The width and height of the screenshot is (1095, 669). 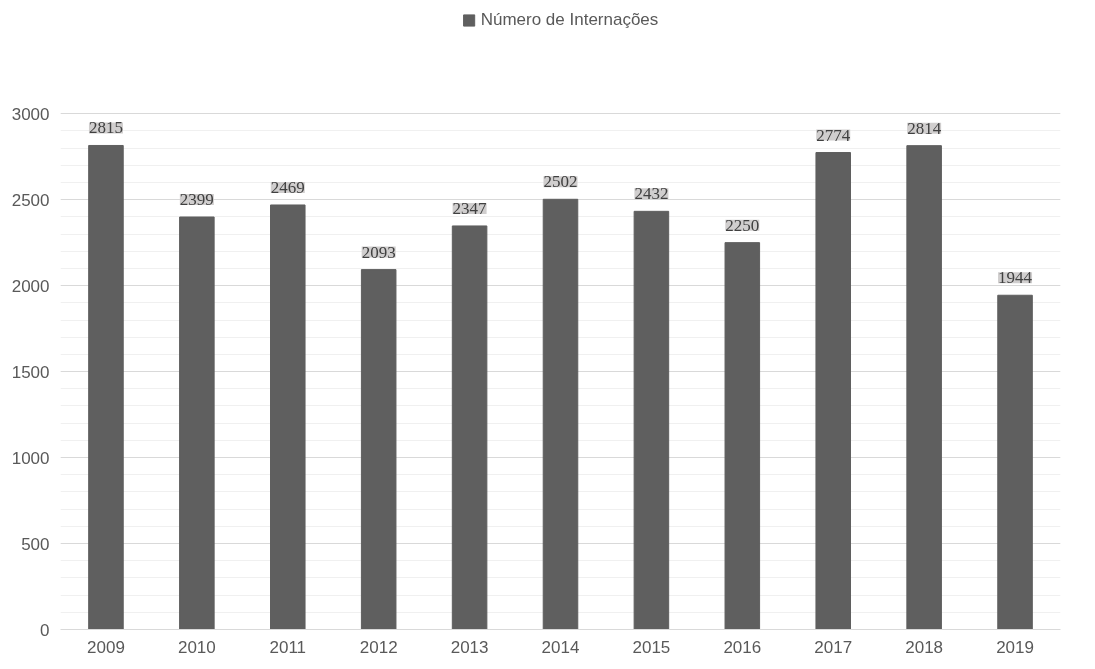 I want to click on data-label: 2469, so click(x=287, y=187).